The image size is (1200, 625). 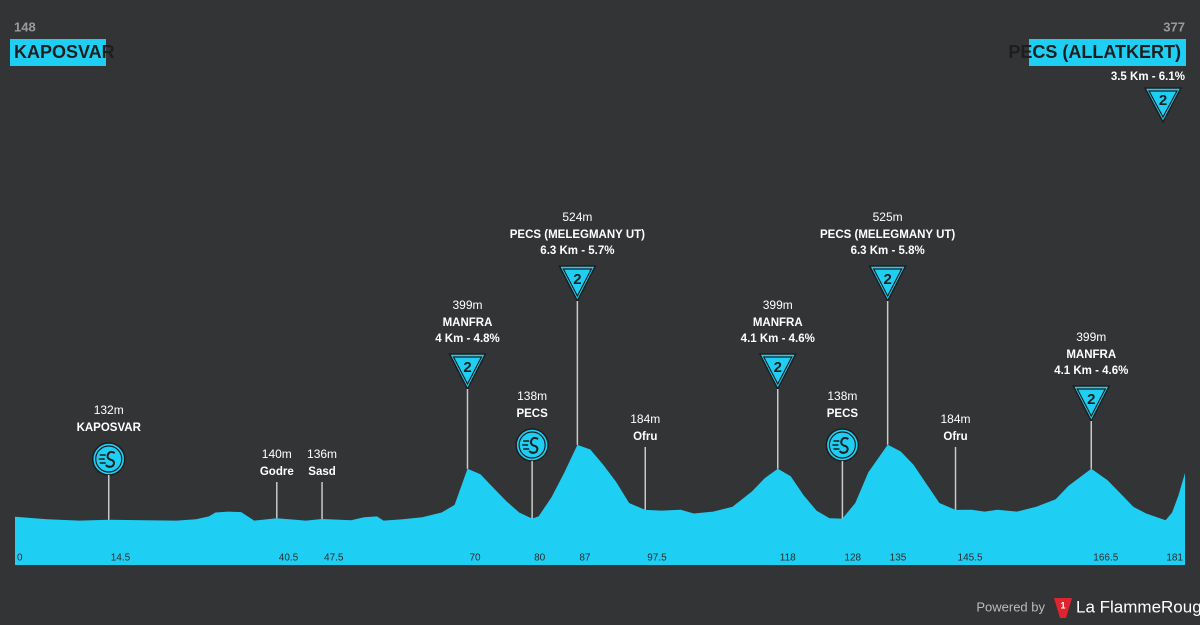 I want to click on point-climb: 6.3 Km - 5.7%, so click(x=577, y=251).